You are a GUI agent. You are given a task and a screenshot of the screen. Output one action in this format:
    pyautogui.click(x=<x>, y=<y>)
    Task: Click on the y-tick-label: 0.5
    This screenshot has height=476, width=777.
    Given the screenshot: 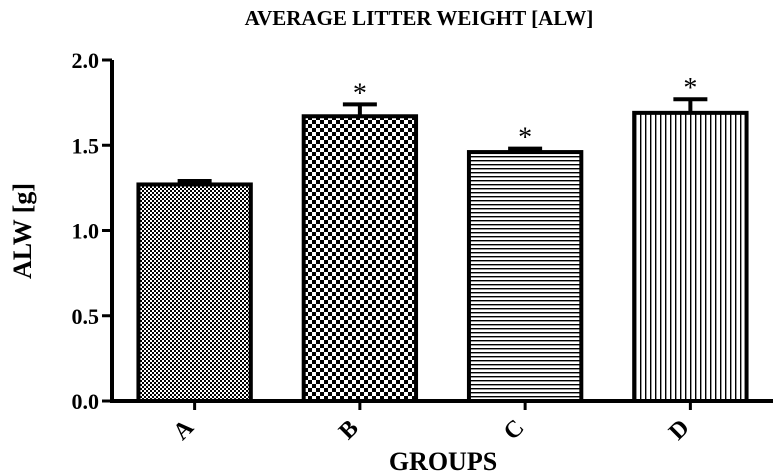 What is the action you would take?
    pyautogui.click(x=86, y=316)
    